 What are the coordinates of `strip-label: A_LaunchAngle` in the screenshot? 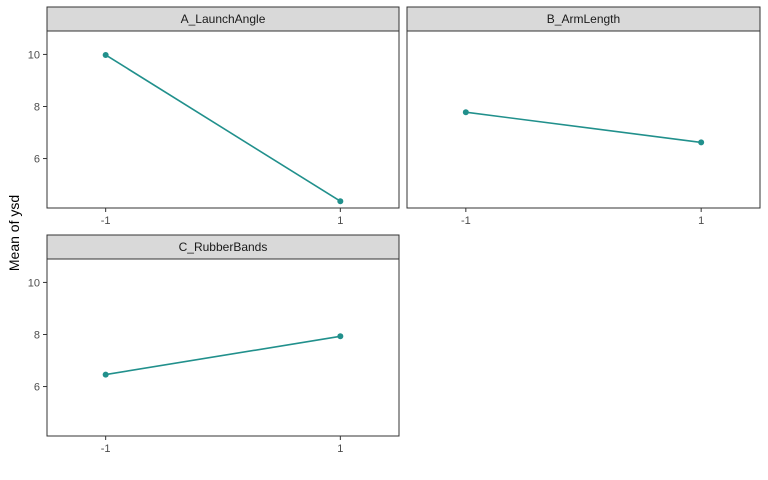 It's located at (223, 19).